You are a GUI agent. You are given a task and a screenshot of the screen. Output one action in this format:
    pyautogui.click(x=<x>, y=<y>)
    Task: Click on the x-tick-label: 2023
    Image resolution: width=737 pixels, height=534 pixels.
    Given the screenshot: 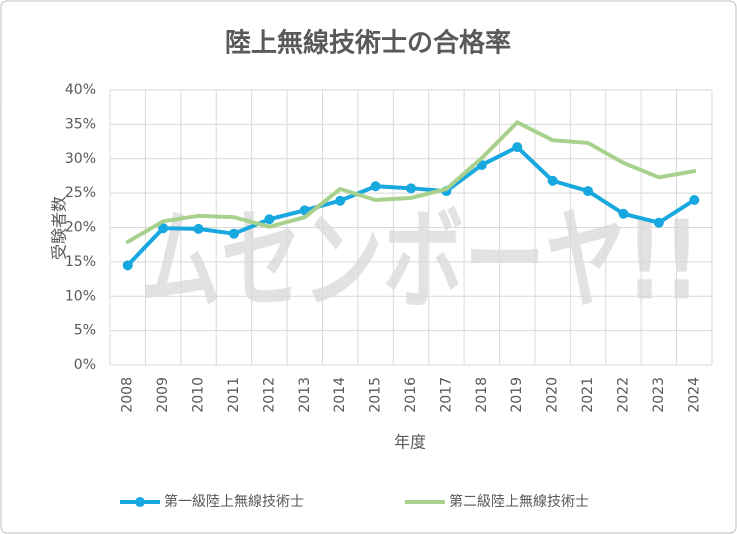 What is the action you would take?
    pyautogui.click(x=659, y=395)
    